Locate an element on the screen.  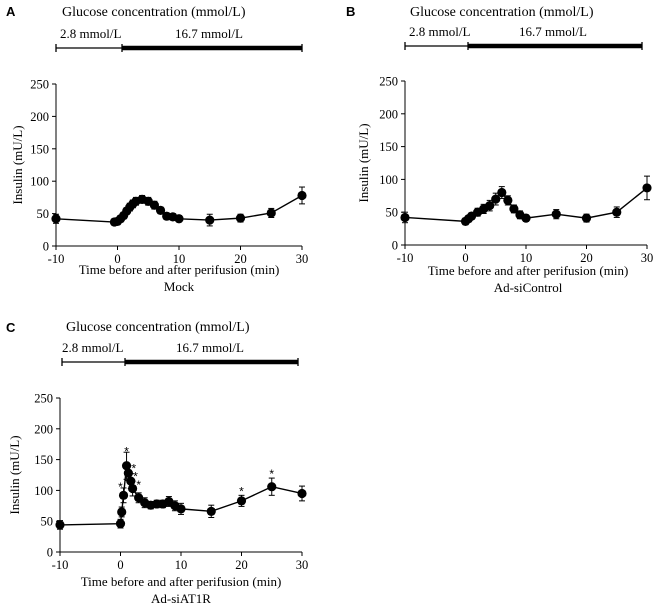
panel-letter: B is located at coordinates (350, 11).